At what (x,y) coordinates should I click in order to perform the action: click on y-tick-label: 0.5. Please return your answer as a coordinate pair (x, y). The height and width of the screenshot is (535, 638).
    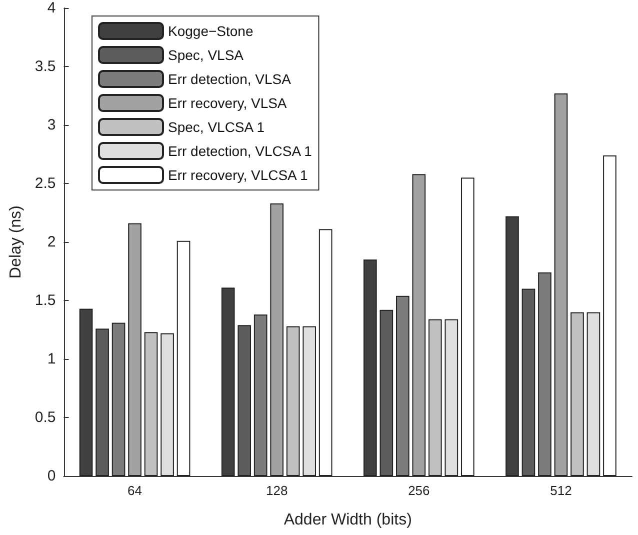
    Looking at the image, I should click on (45, 417).